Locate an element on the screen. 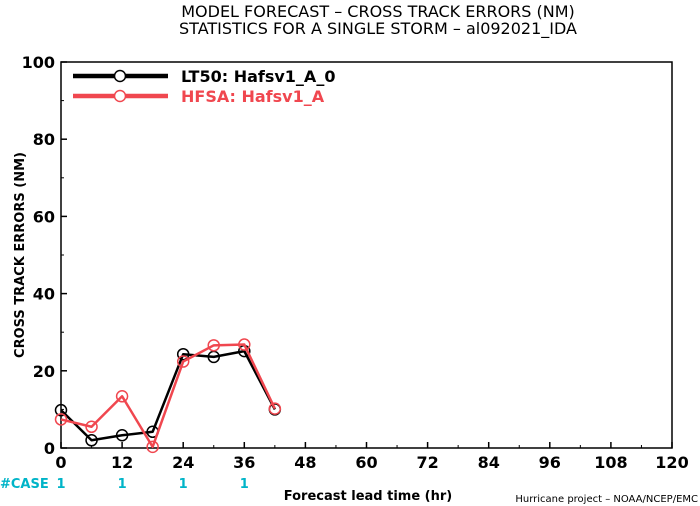  x-axis-label: Forecast lead time (hr) is located at coordinates (368, 496).